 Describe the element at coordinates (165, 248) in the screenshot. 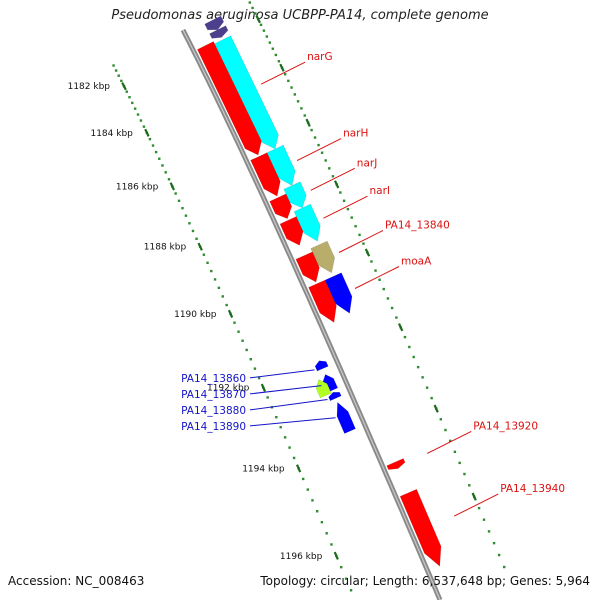

I see `scale-tick-label: 1188 kbp` at that location.